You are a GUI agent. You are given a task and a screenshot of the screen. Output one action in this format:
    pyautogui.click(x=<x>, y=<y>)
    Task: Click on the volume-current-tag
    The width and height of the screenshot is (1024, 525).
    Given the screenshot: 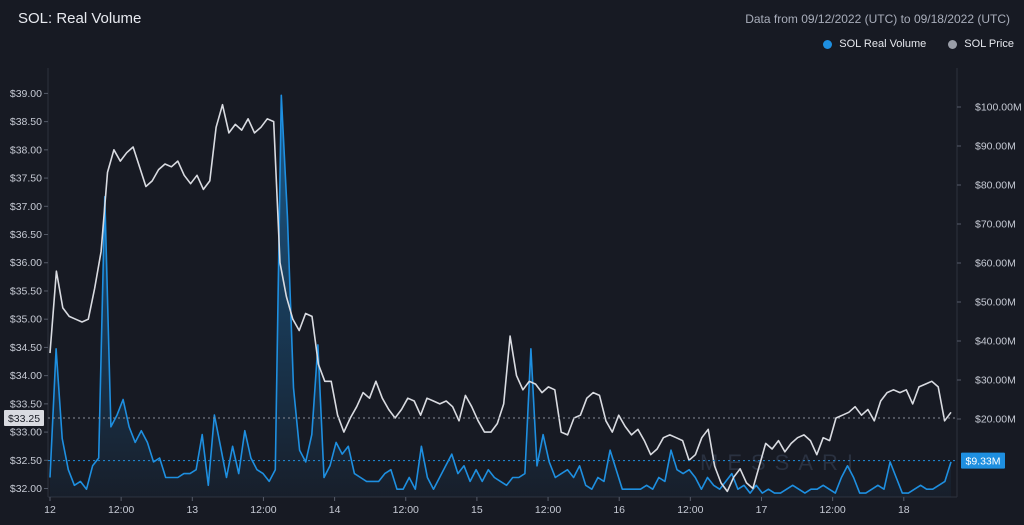 What is the action you would take?
    pyautogui.click(x=983, y=460)
    